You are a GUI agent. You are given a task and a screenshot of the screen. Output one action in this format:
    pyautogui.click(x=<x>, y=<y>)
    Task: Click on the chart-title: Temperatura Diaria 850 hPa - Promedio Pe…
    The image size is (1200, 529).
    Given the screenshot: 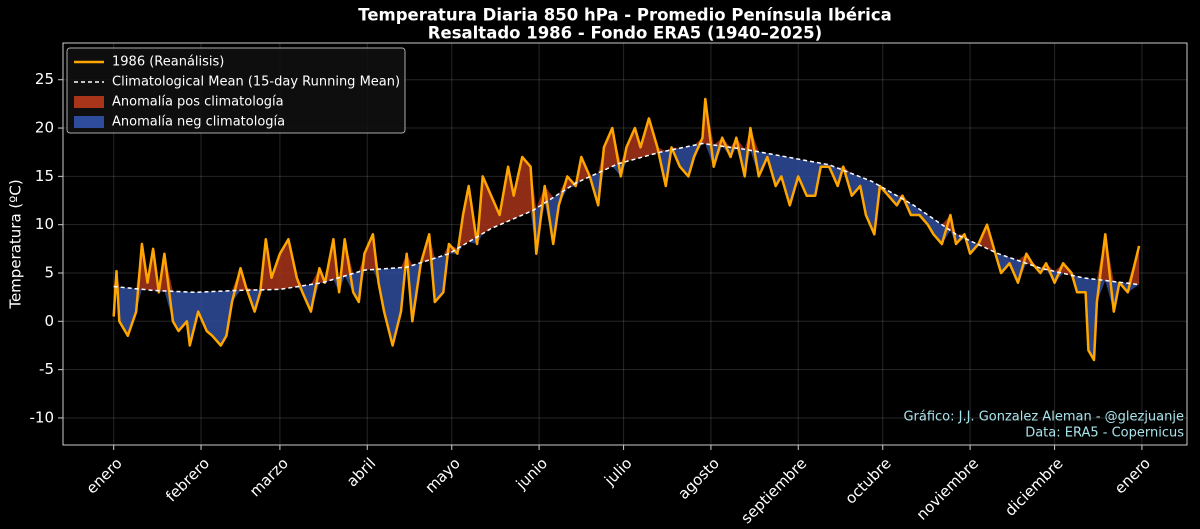 What is the action you would take?
    pyautogui.click(x=624, y=15)
    